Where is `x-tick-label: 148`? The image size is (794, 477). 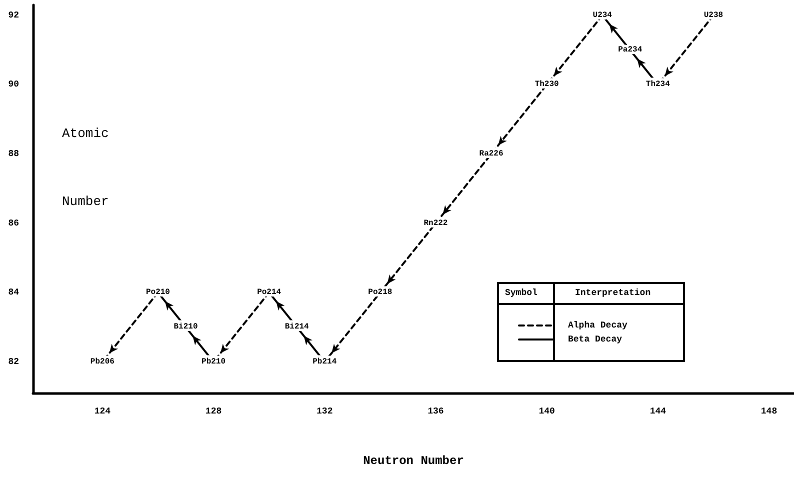 x-tick-label: 148 is located at coordinates (769, 411).